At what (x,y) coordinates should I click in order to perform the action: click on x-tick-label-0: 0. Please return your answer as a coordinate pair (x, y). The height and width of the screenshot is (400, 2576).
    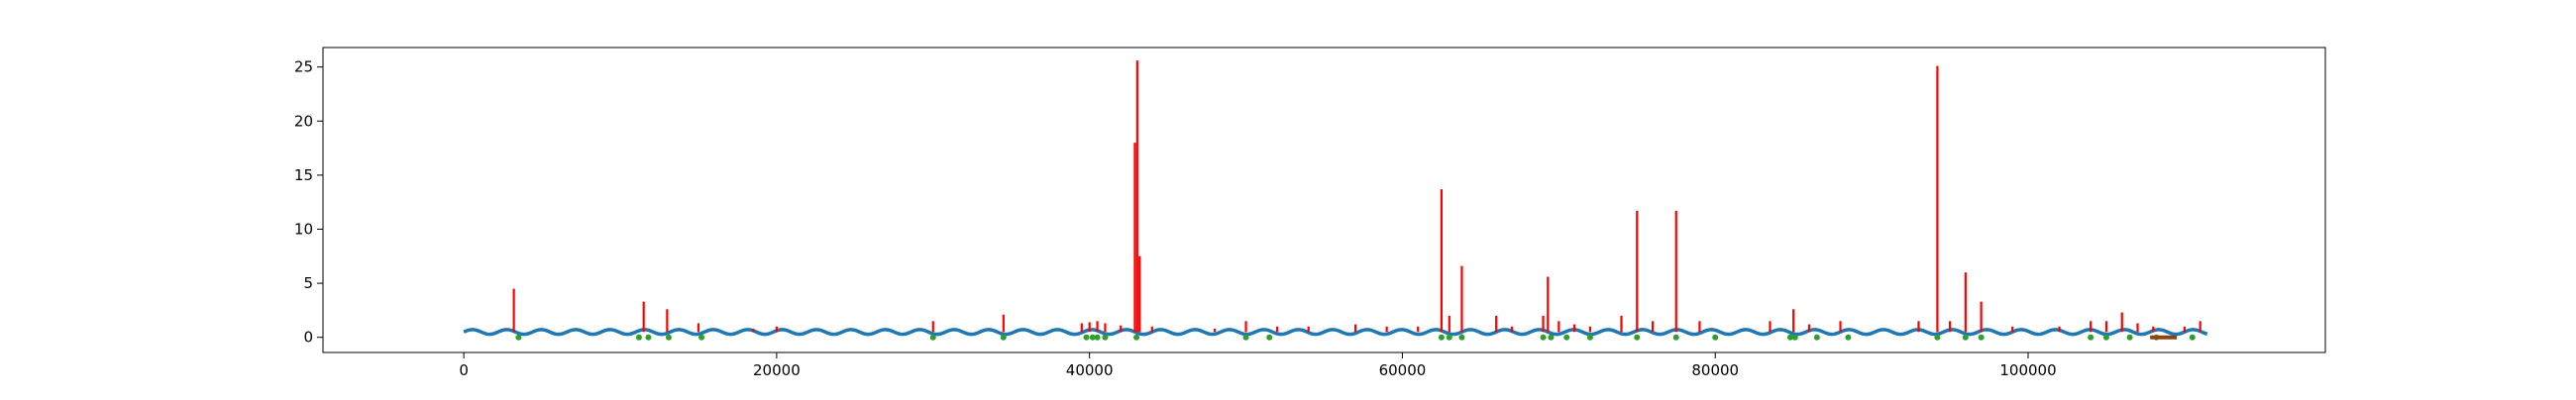
    Looking at the image, I should click on (464, 370).